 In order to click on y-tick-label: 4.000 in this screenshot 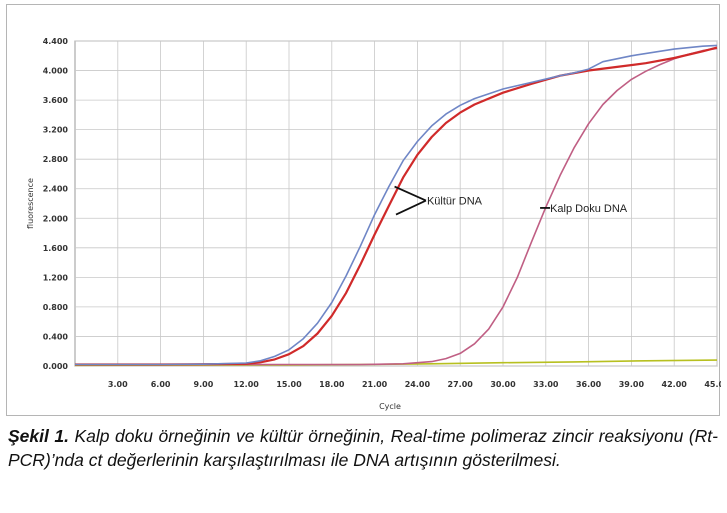, I will do `click(56, 71)`.